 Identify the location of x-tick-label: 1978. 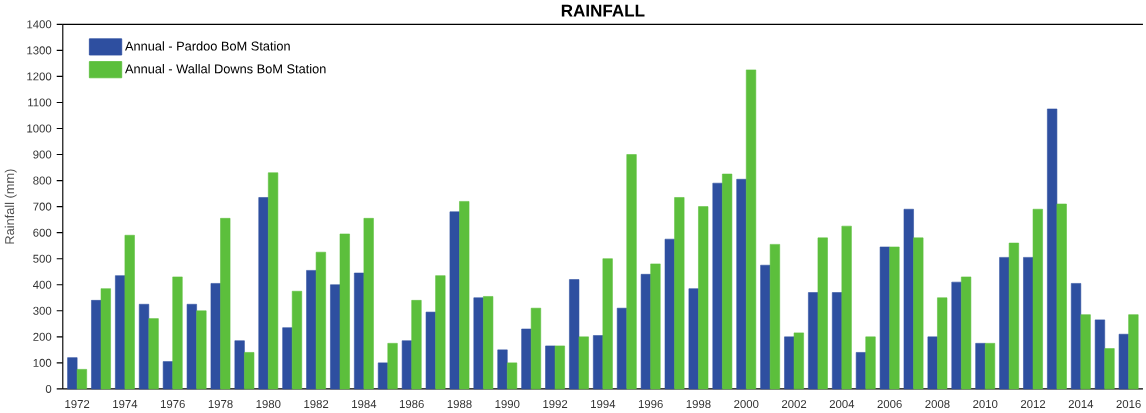
(220, 404).